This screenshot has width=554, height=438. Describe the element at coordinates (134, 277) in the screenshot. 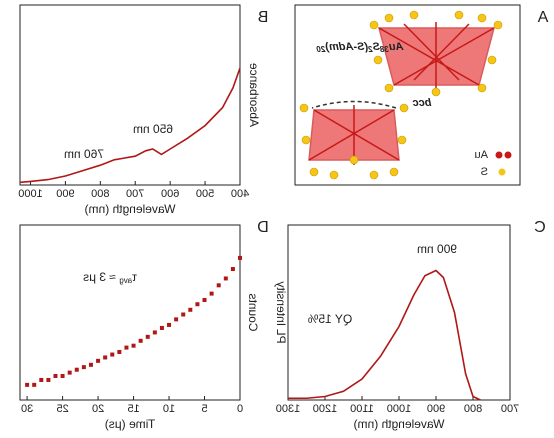

I see `annotation-part: τ` at that location.